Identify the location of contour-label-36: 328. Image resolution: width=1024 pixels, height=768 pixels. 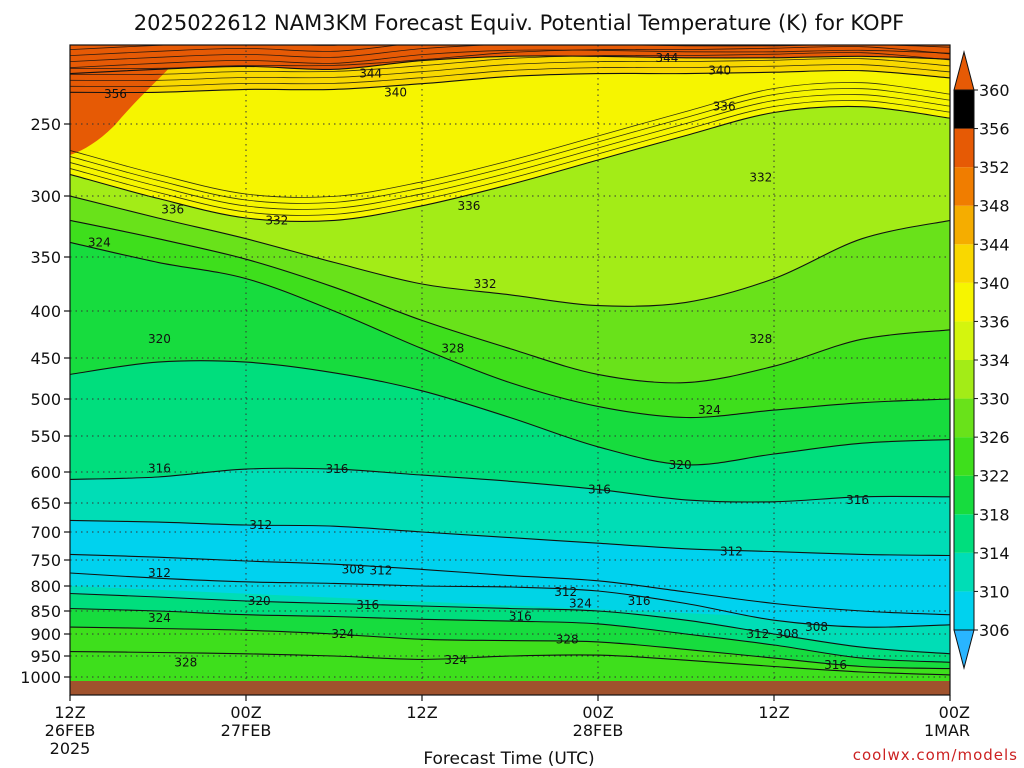
(185, 662).